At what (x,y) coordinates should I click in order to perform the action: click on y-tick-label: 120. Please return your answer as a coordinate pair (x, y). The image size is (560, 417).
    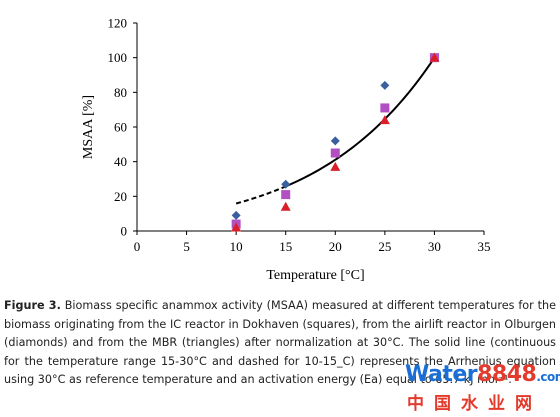
    Looking at the image, I should click on (118, 23).